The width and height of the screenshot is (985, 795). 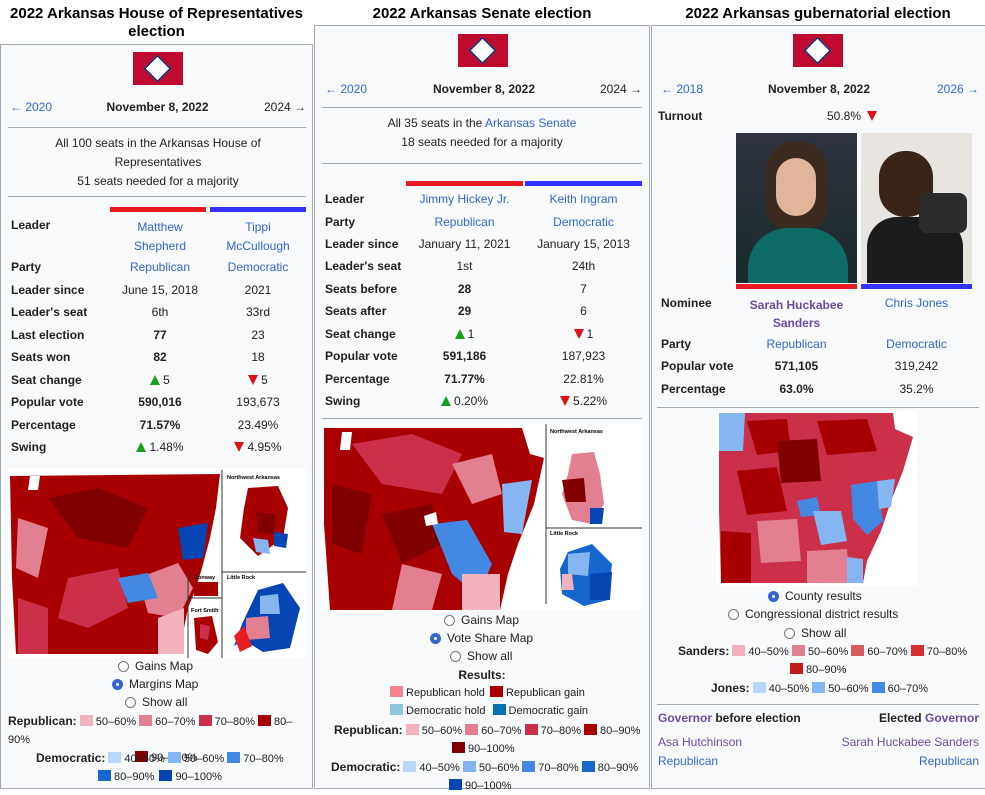 I want to click on dem-leader-seat: 33rd, so click(x=258, y=312).